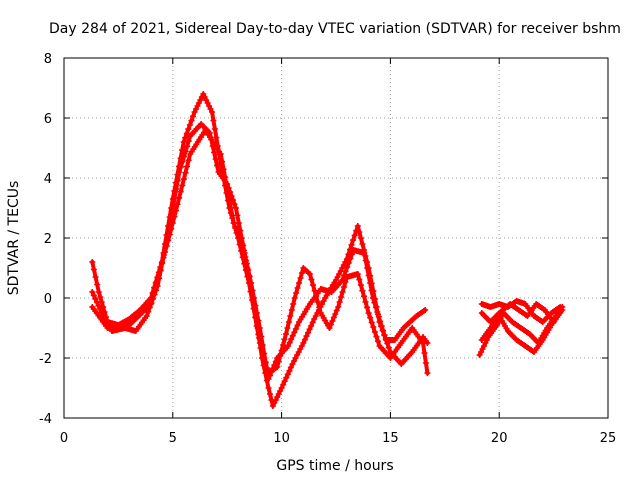 The width and height of the screenshot is (640, 480). What do you see at coordinates (499, 438) in the screenshot?
I see `x-tick-label: 20` at bounding box center [499, 438].